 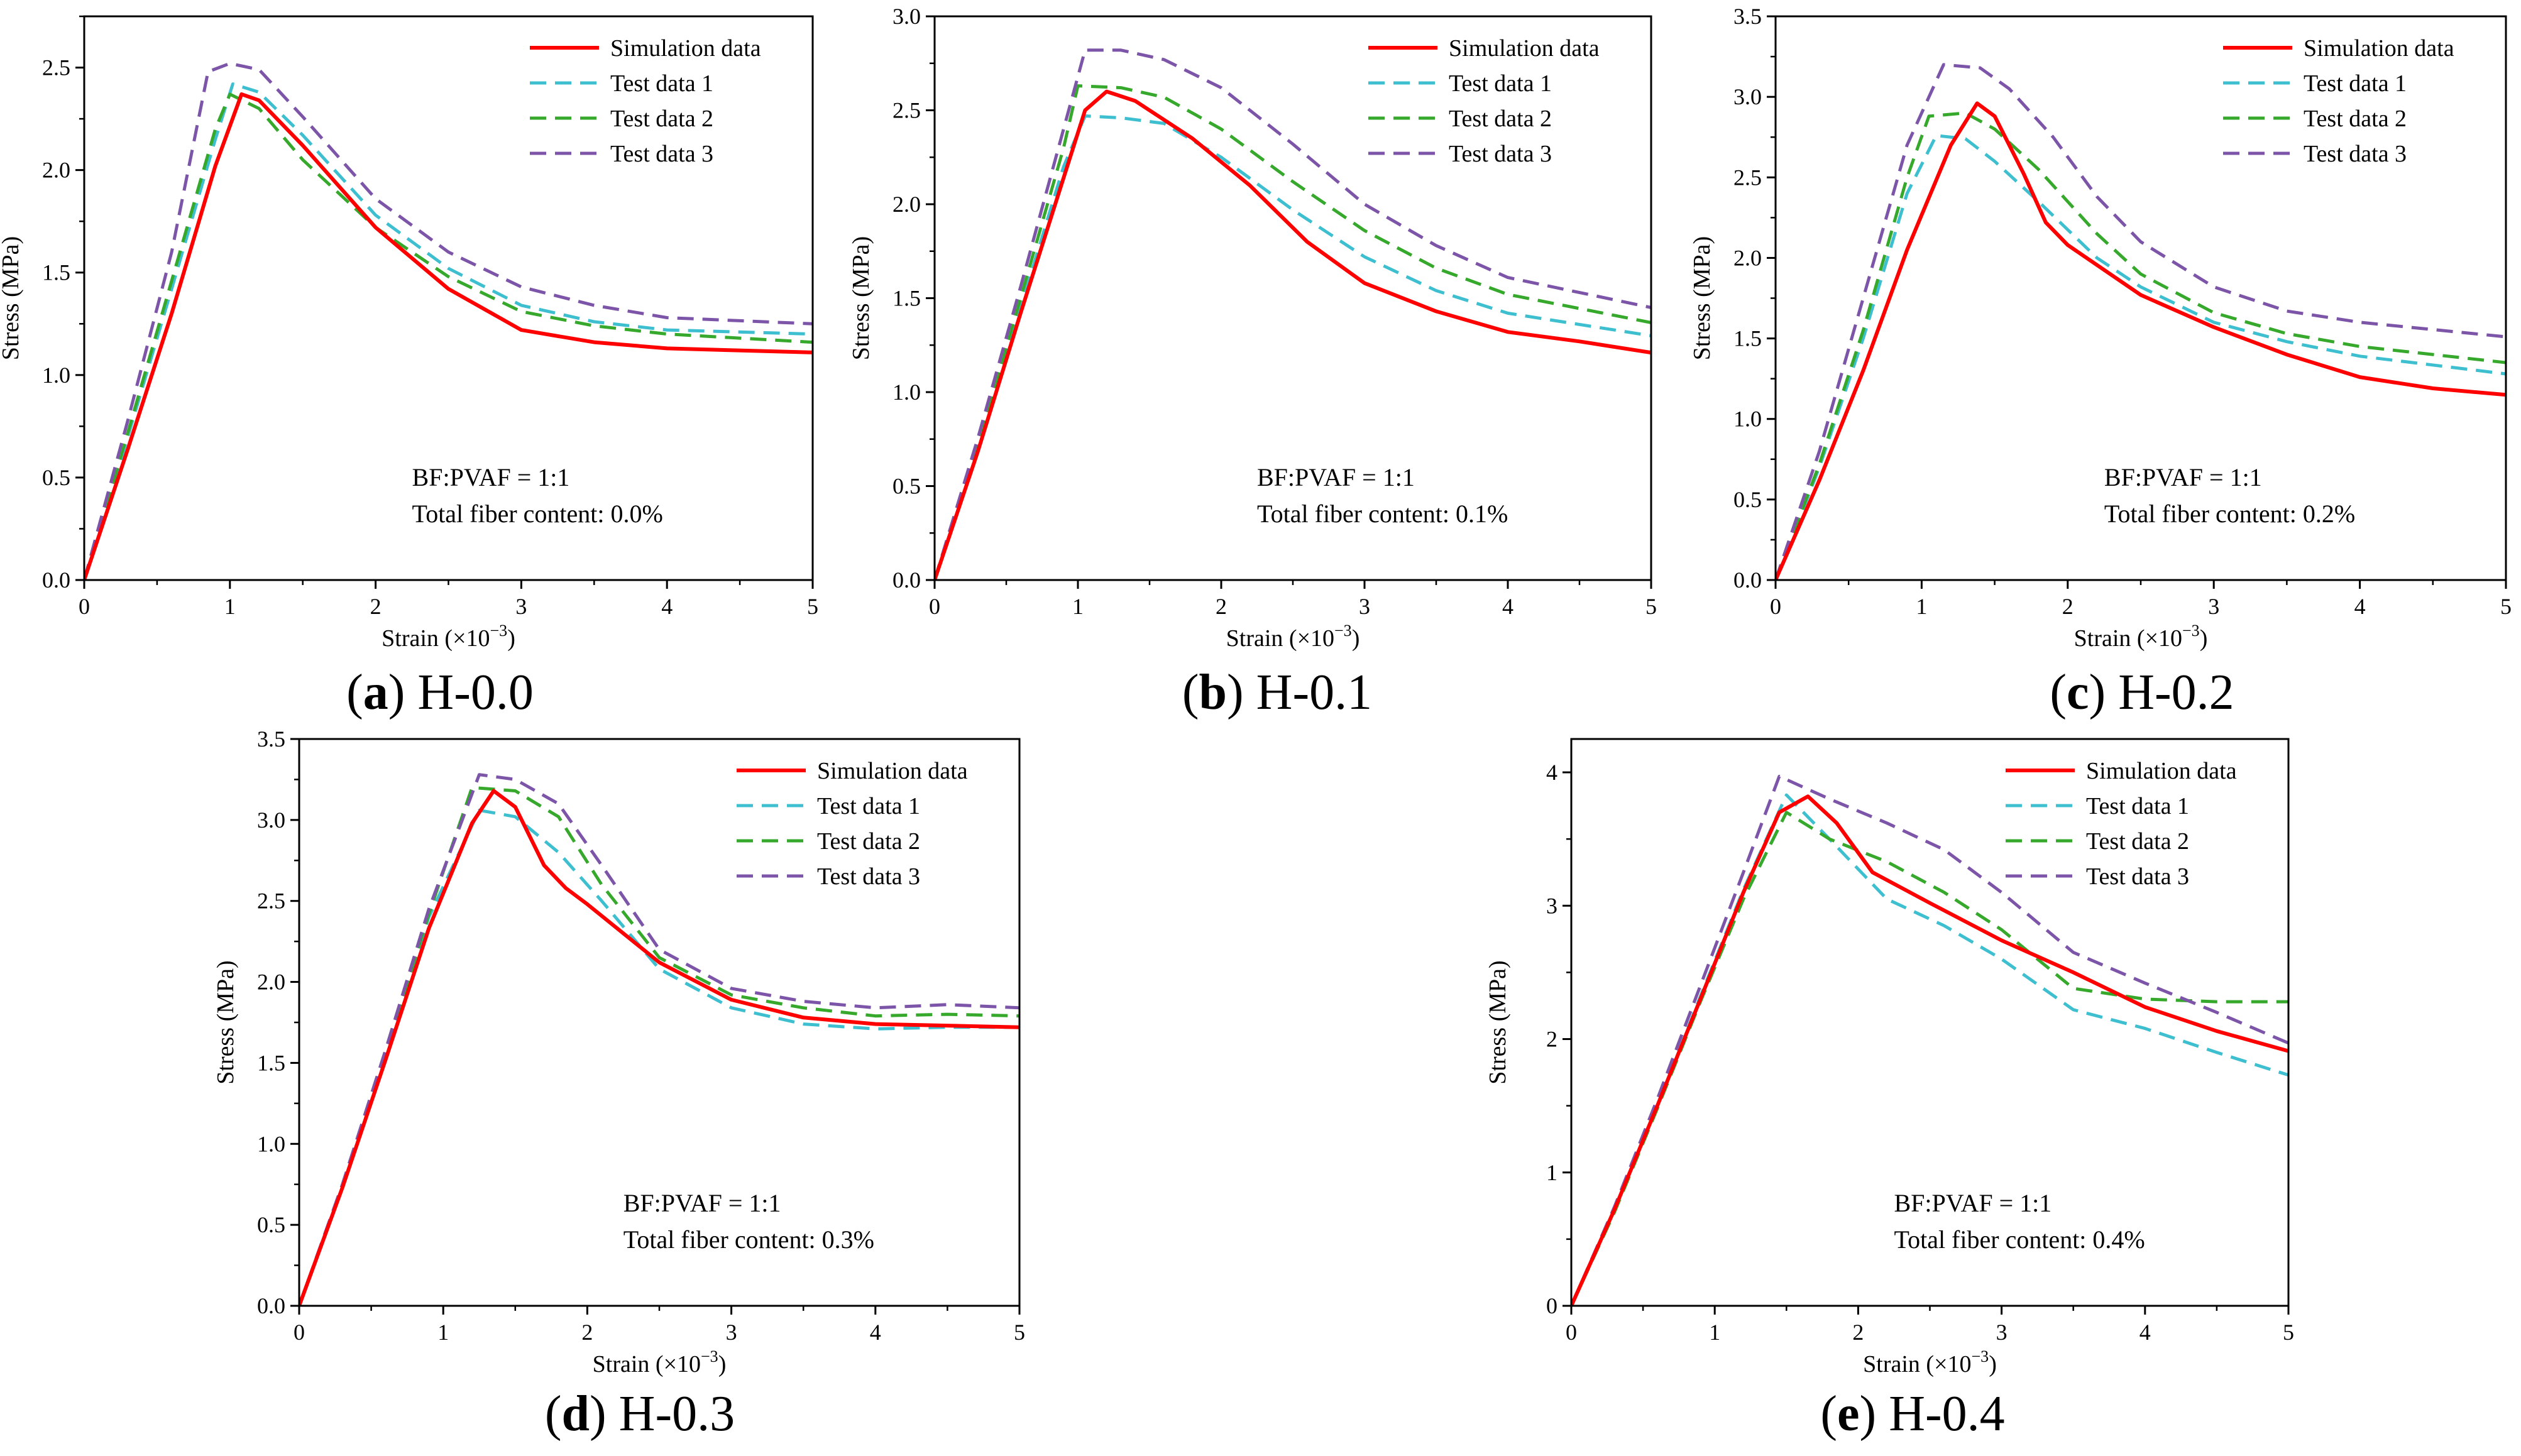 What do you see at coordinates (2229, 514) in the screenshot?
I see `annotation-text: Total fiber content: 0.2%` at bounding box center [2229, 514].